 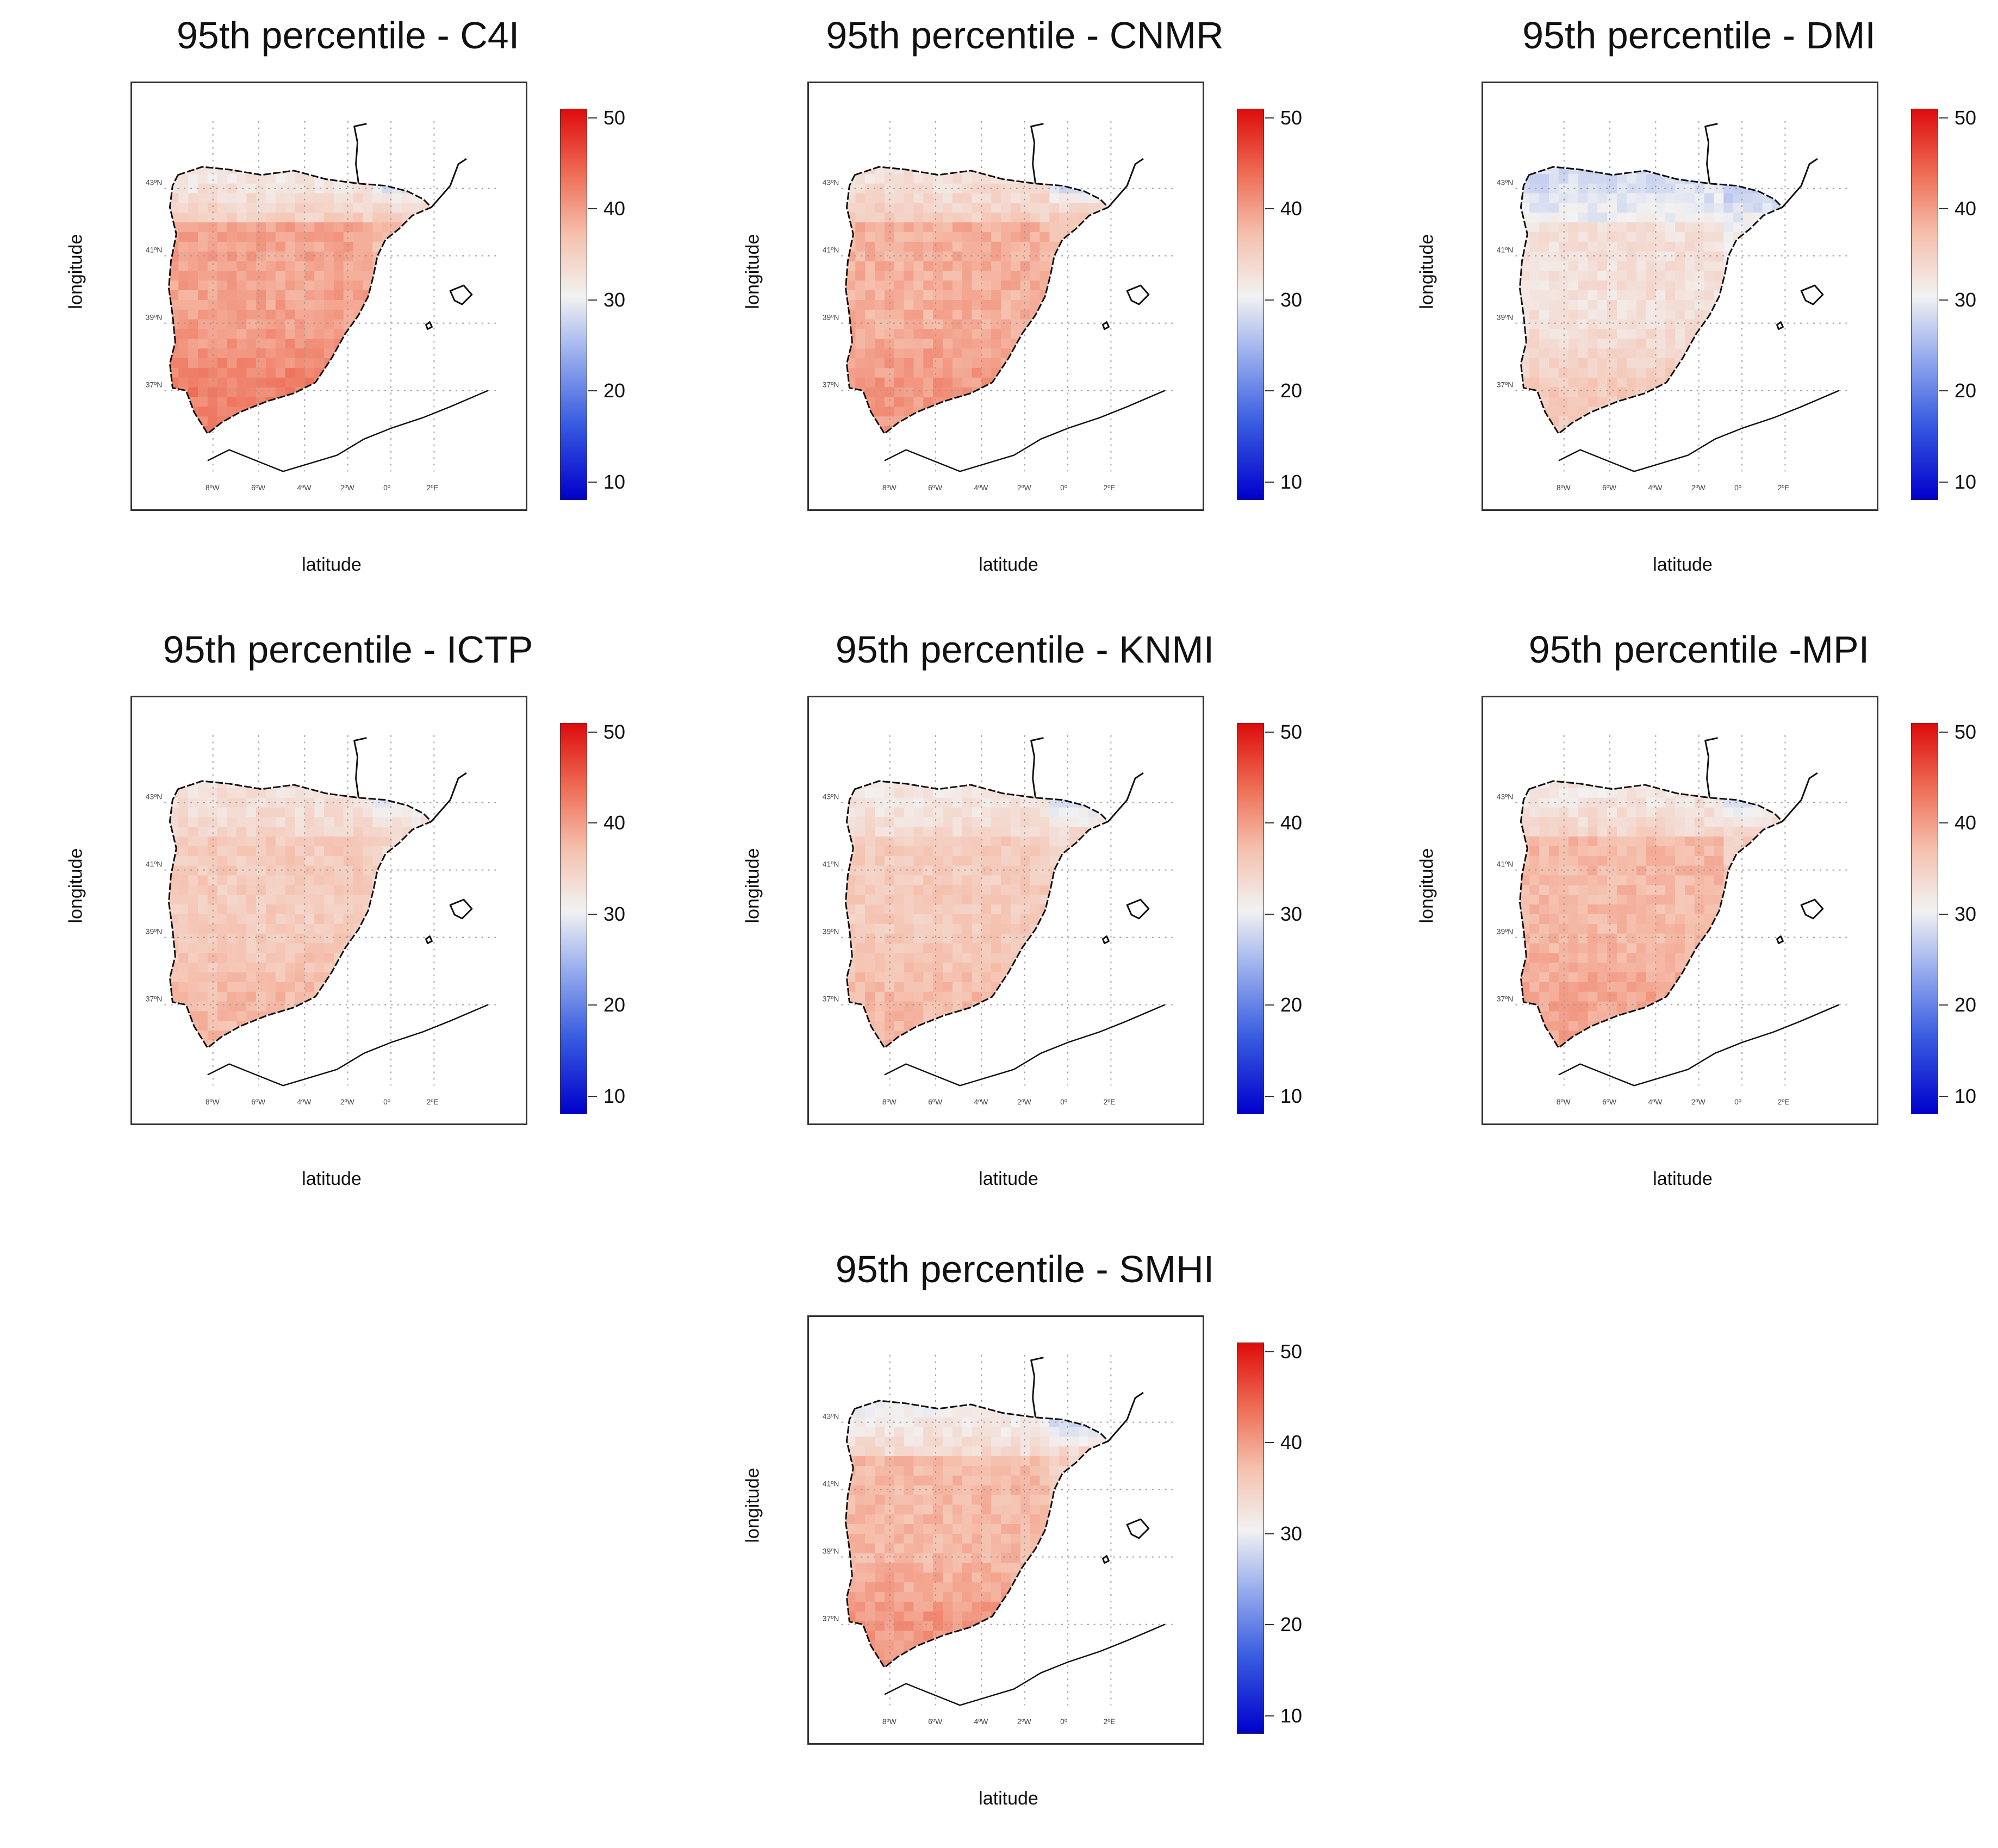 What do you see at coordinates (752, 886) in the screenshot?
I see `y-axis-label: longitude` at bounding box center [752, 886].